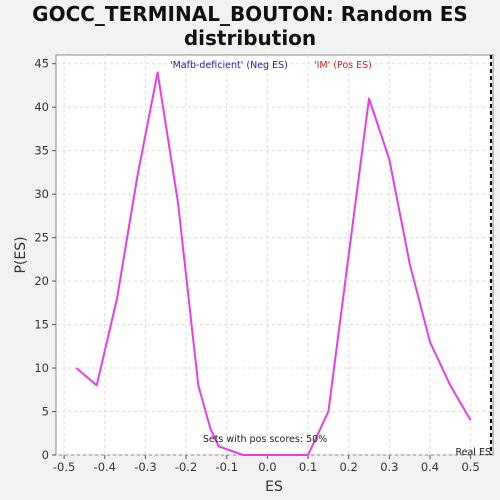 This screenshot has width=500, height=500. I want to click on y-tick-label: 5, so click(45, 412).